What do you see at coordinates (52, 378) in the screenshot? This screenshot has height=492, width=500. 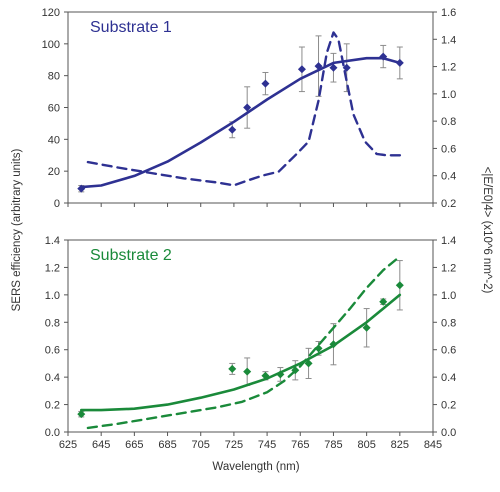 I see `y-tick-label-left: 0.4` at bounding box center [52, 378].